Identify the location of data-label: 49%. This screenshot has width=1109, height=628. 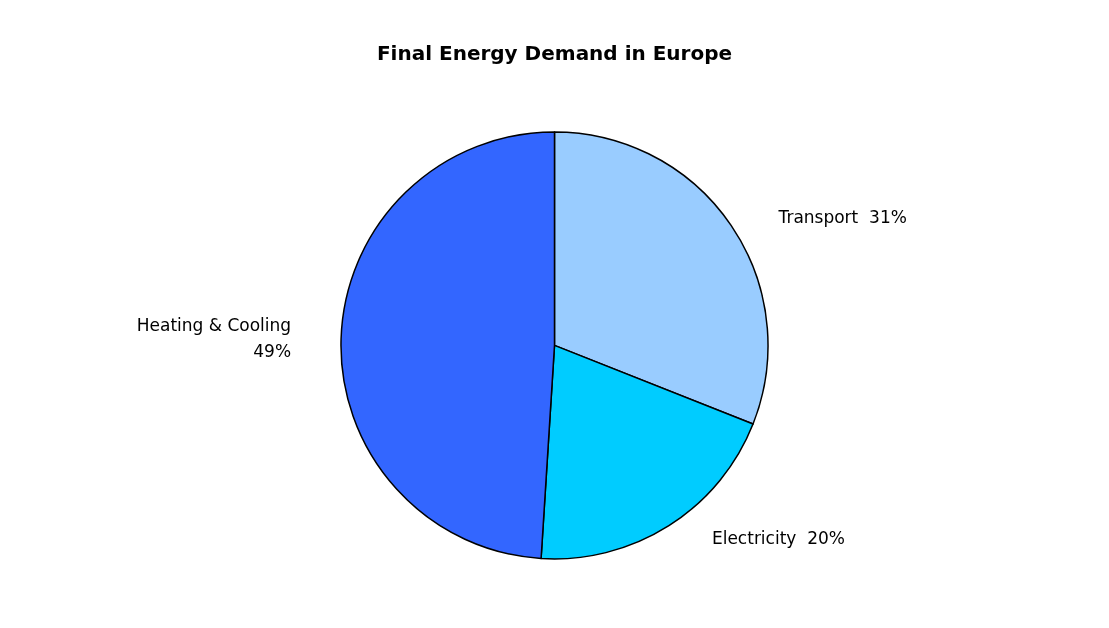
(272, 351).